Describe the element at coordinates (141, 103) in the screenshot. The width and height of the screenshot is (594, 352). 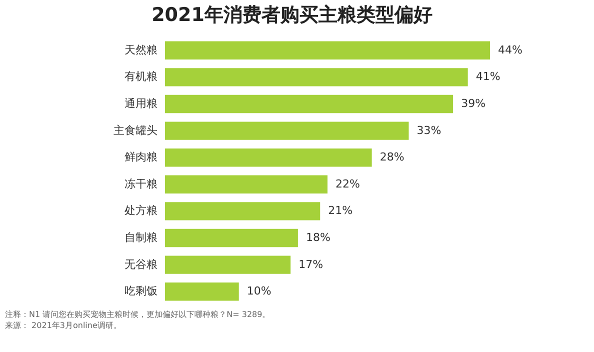
I see `y-tick-label: 通用粮` at that location.